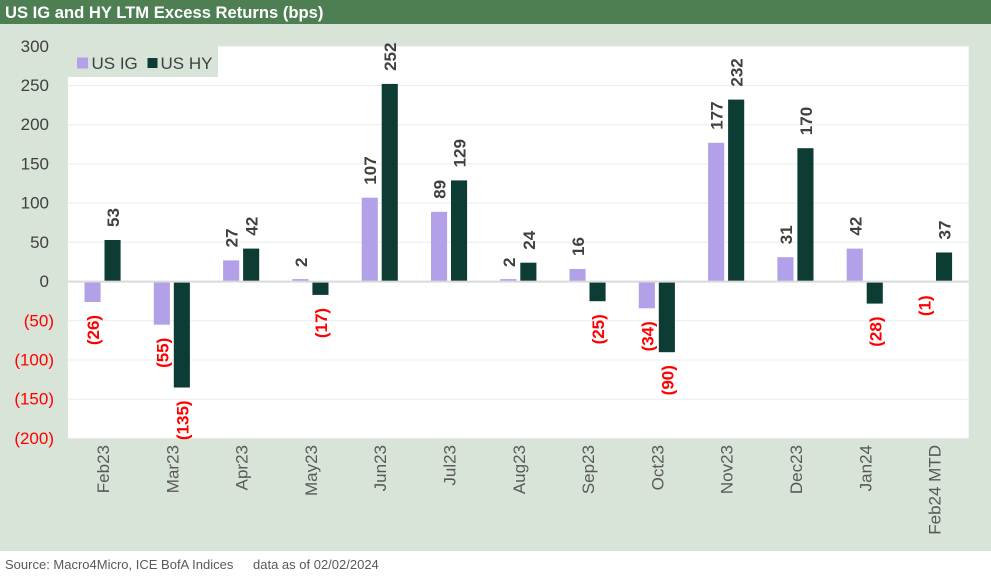 The height and width of the screenshot is (576, 991). What do you see at coordinates (34, 360) in the screenshot?
I see `svg-text: (100)` at bounding box center [34, 360].